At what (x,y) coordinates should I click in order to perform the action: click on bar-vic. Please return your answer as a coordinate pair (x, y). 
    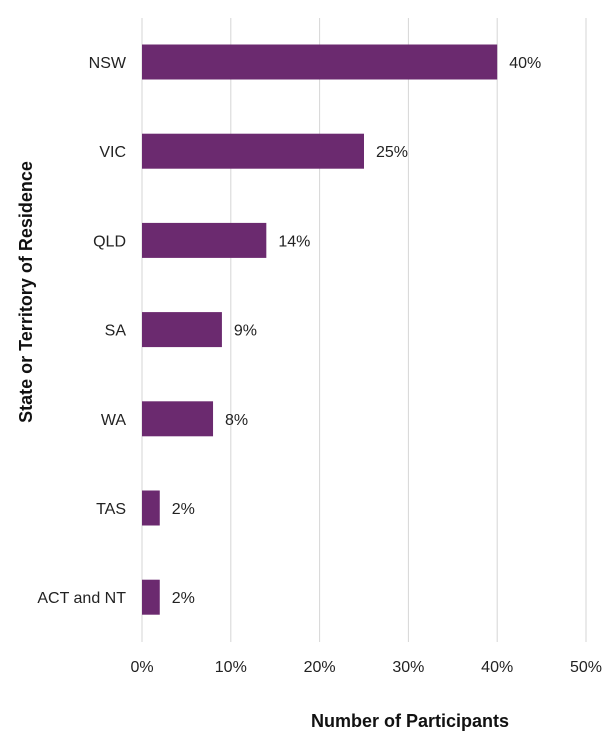
    Looking at the image, I should click on (253, 151).